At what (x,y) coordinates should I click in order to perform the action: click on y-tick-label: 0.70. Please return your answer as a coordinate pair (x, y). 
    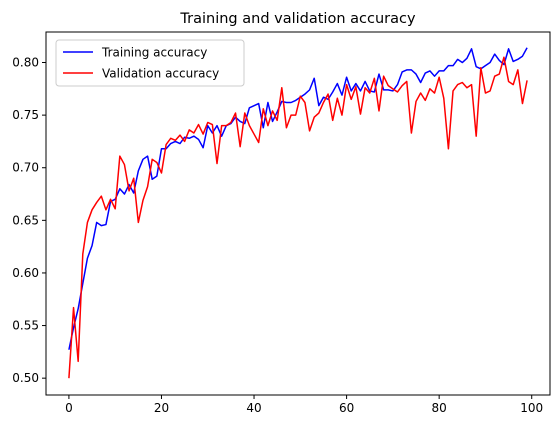
    Looking at the image, I should click on (25, 168).